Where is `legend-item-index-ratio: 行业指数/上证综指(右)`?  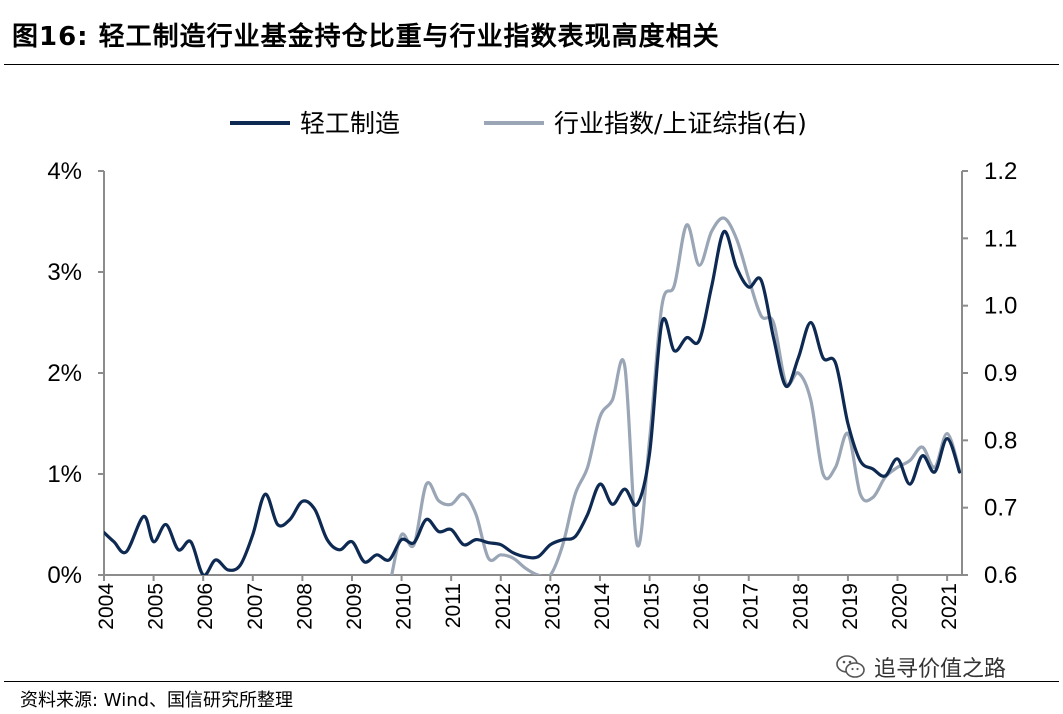 legend-item-index-ratio: 行业指数/上证综指(右) is located at coordinates (645, 123).